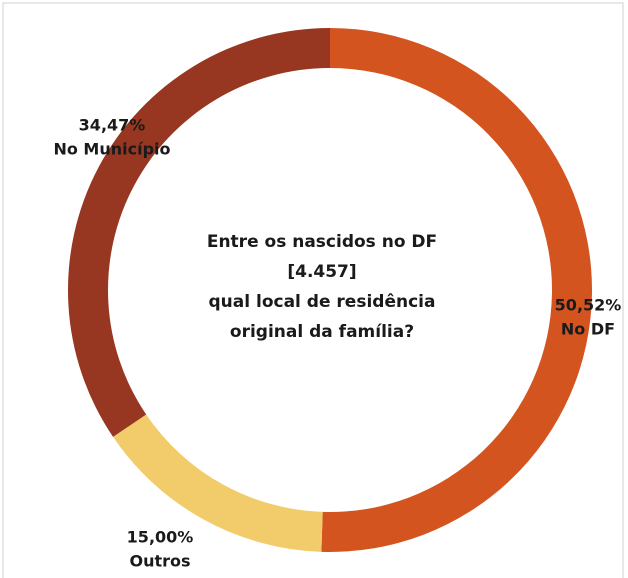 The height and width of the screenshot is (578, 628). What do you see at coordinates (588, 305) in the screenshot?
I see `value-label: 50,52%` at bounding box center [588, 305].